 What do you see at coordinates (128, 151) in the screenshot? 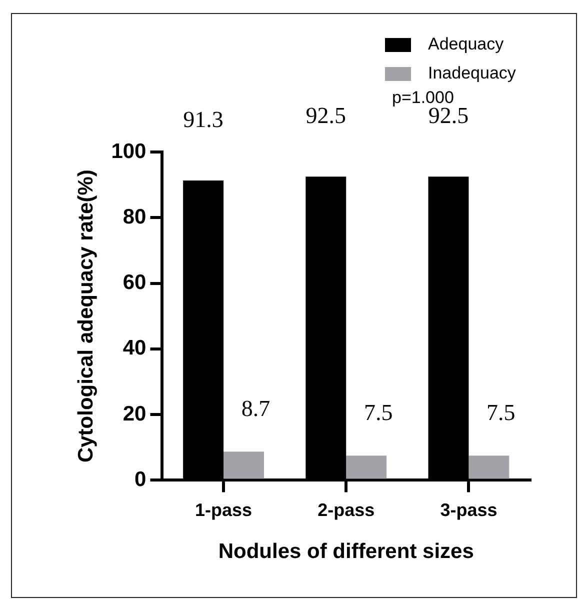
I see `y-tick-label: 100` at bounding box center [128, 151].